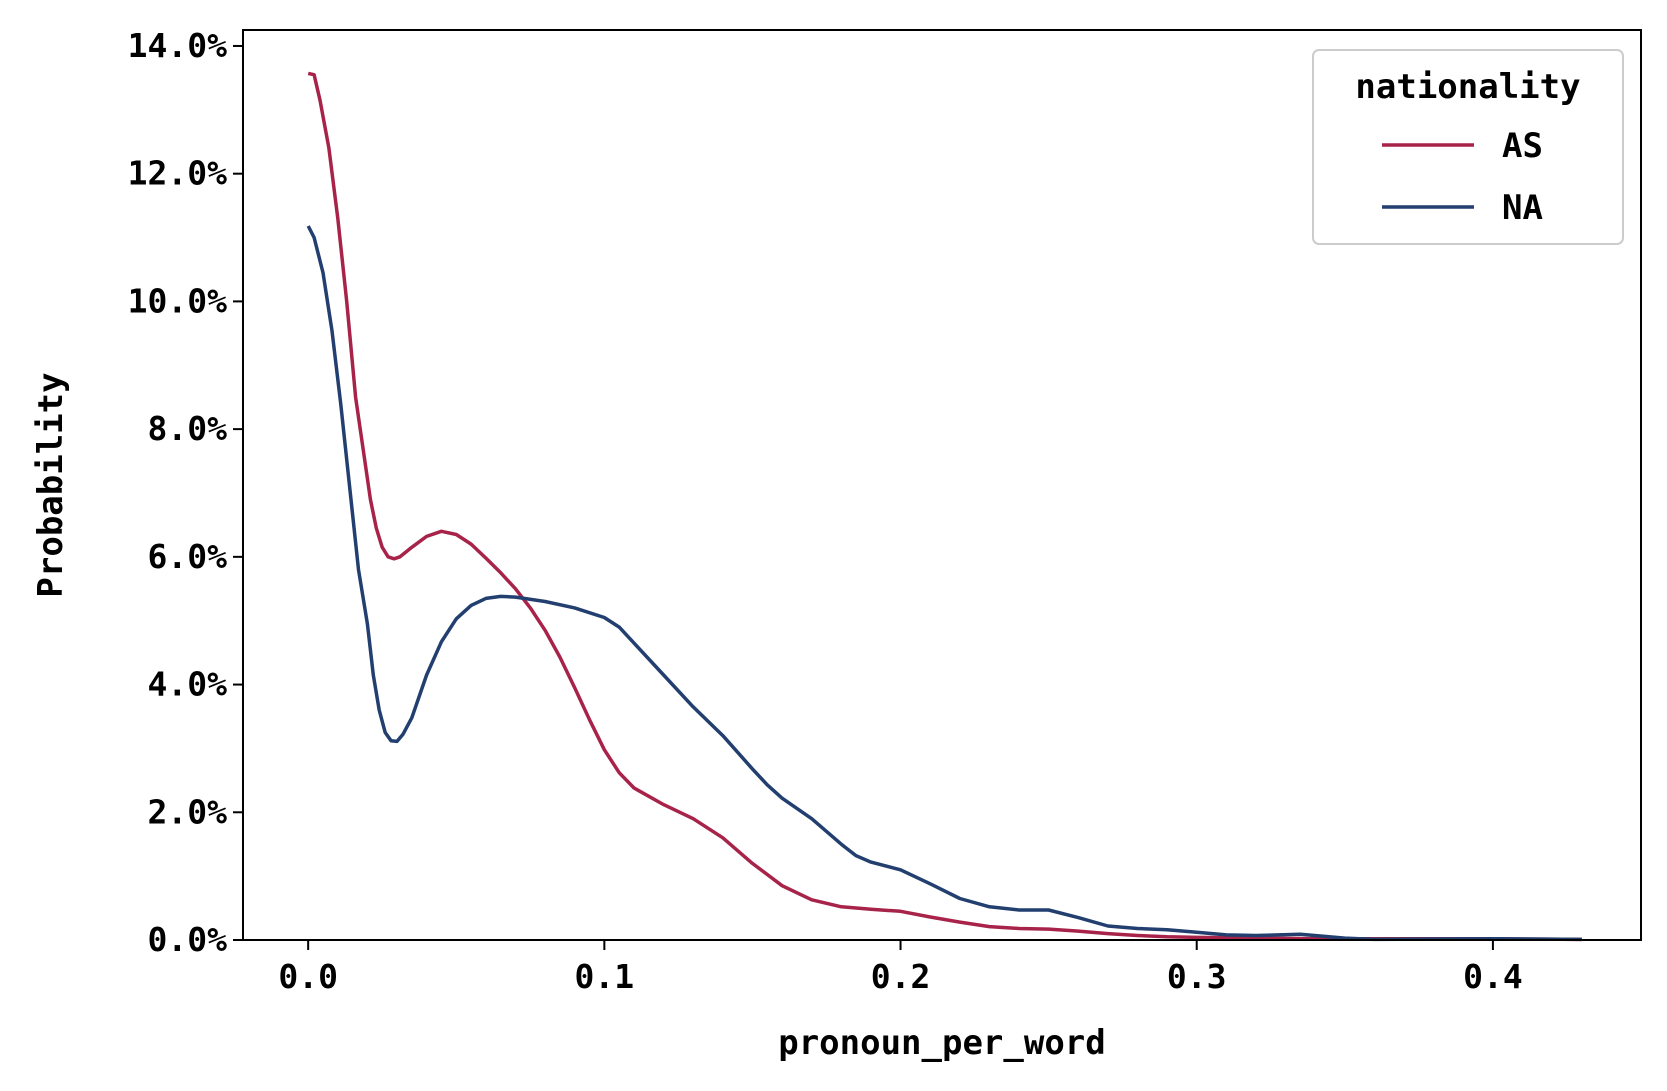 The image size is (1667, 1091). What do you see at coordinates (188, 684) in the screenshot?
I see `y-tick-label: 4.0%` at bounding box center [188, 684].